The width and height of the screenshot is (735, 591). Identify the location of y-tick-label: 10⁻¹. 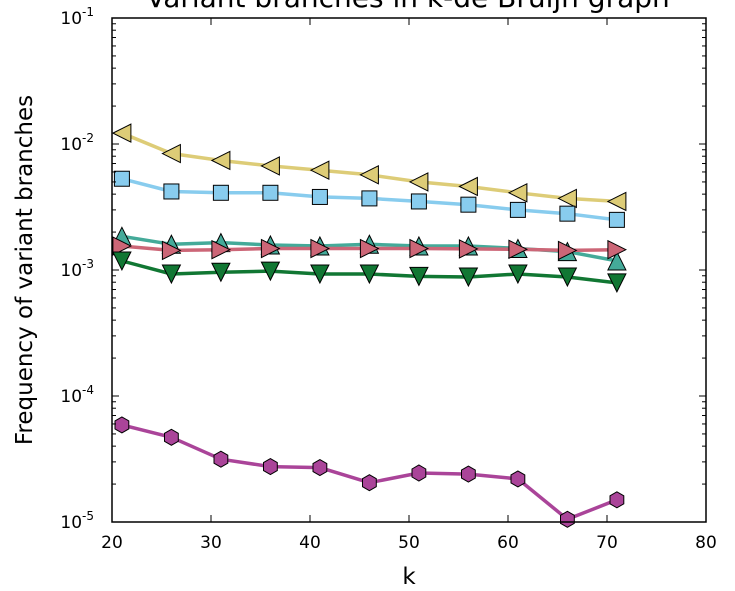
(77, 17).